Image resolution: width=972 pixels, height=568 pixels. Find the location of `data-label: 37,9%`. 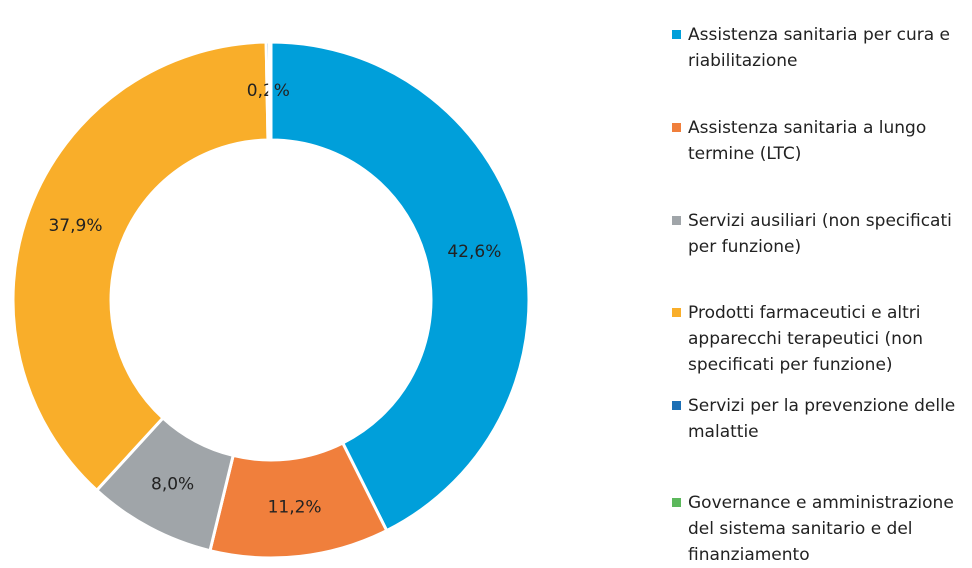

data-label: 37,9% is located at coordinates (75, 226).